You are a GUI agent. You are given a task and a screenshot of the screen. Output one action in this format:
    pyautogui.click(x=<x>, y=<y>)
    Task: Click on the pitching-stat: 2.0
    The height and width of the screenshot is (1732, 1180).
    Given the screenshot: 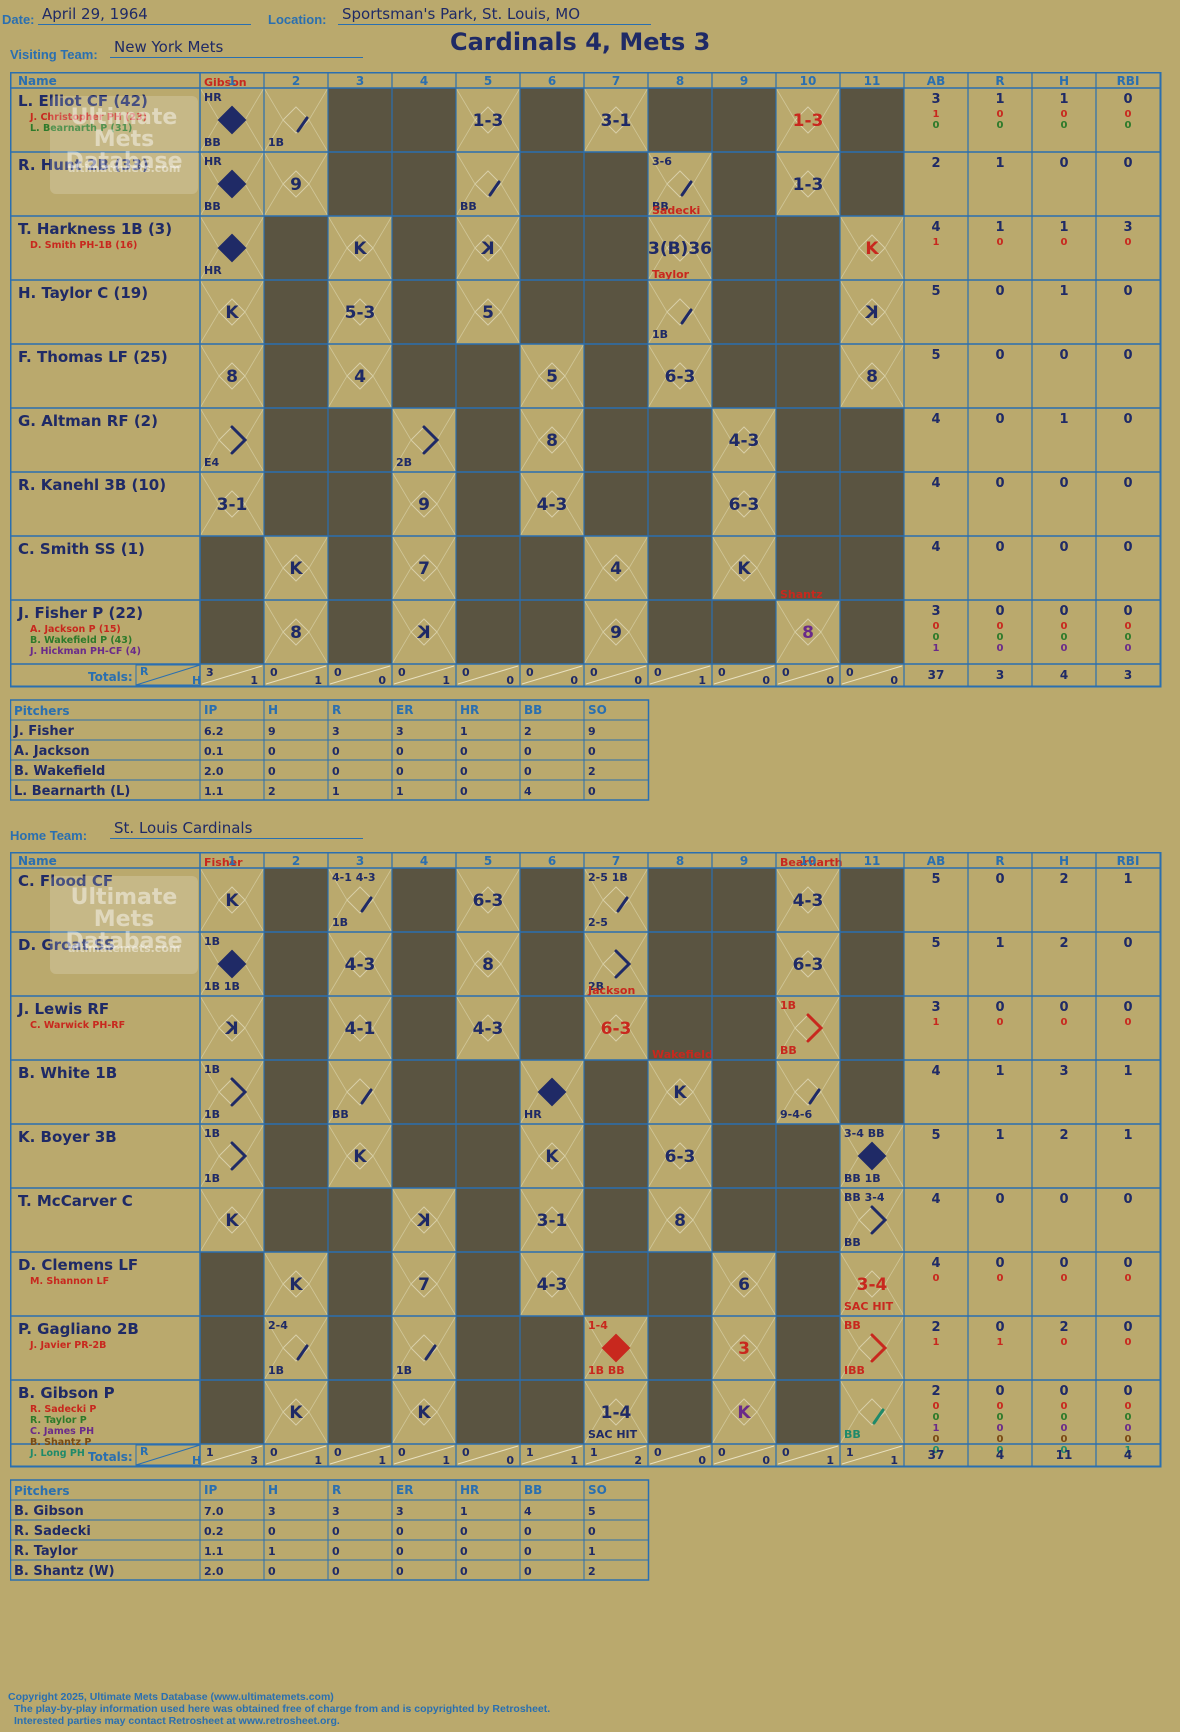 What is the action you would take?
    pyautogui.click(x=214, y=1571)
    